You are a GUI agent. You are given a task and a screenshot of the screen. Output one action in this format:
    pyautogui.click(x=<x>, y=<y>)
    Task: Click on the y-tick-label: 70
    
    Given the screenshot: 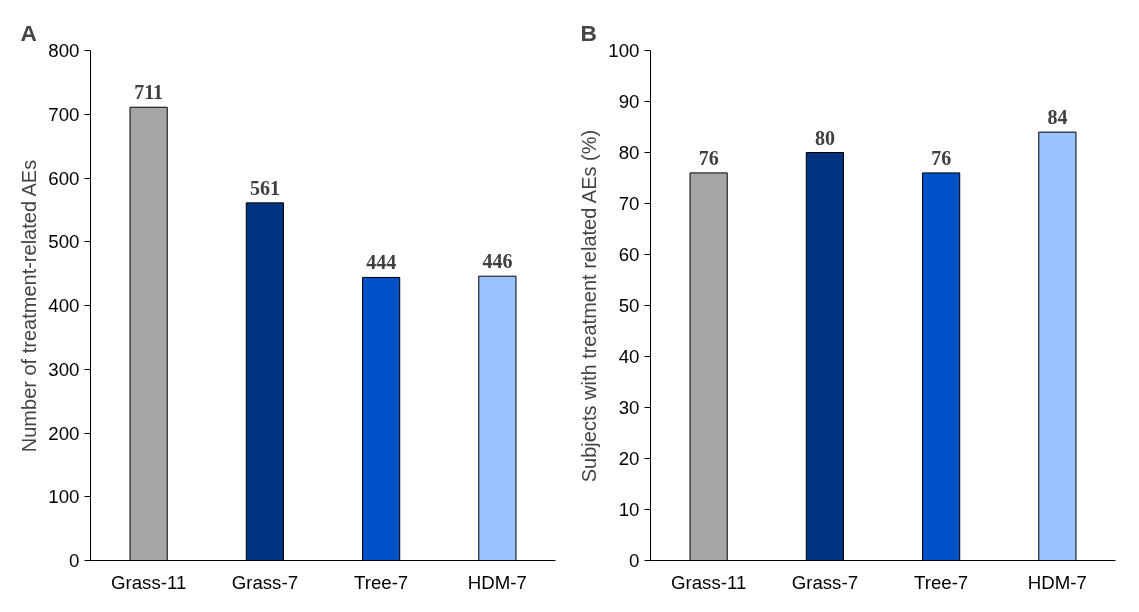 What is the action you would take?
    pyautogui.click(x=629, y=203)
    